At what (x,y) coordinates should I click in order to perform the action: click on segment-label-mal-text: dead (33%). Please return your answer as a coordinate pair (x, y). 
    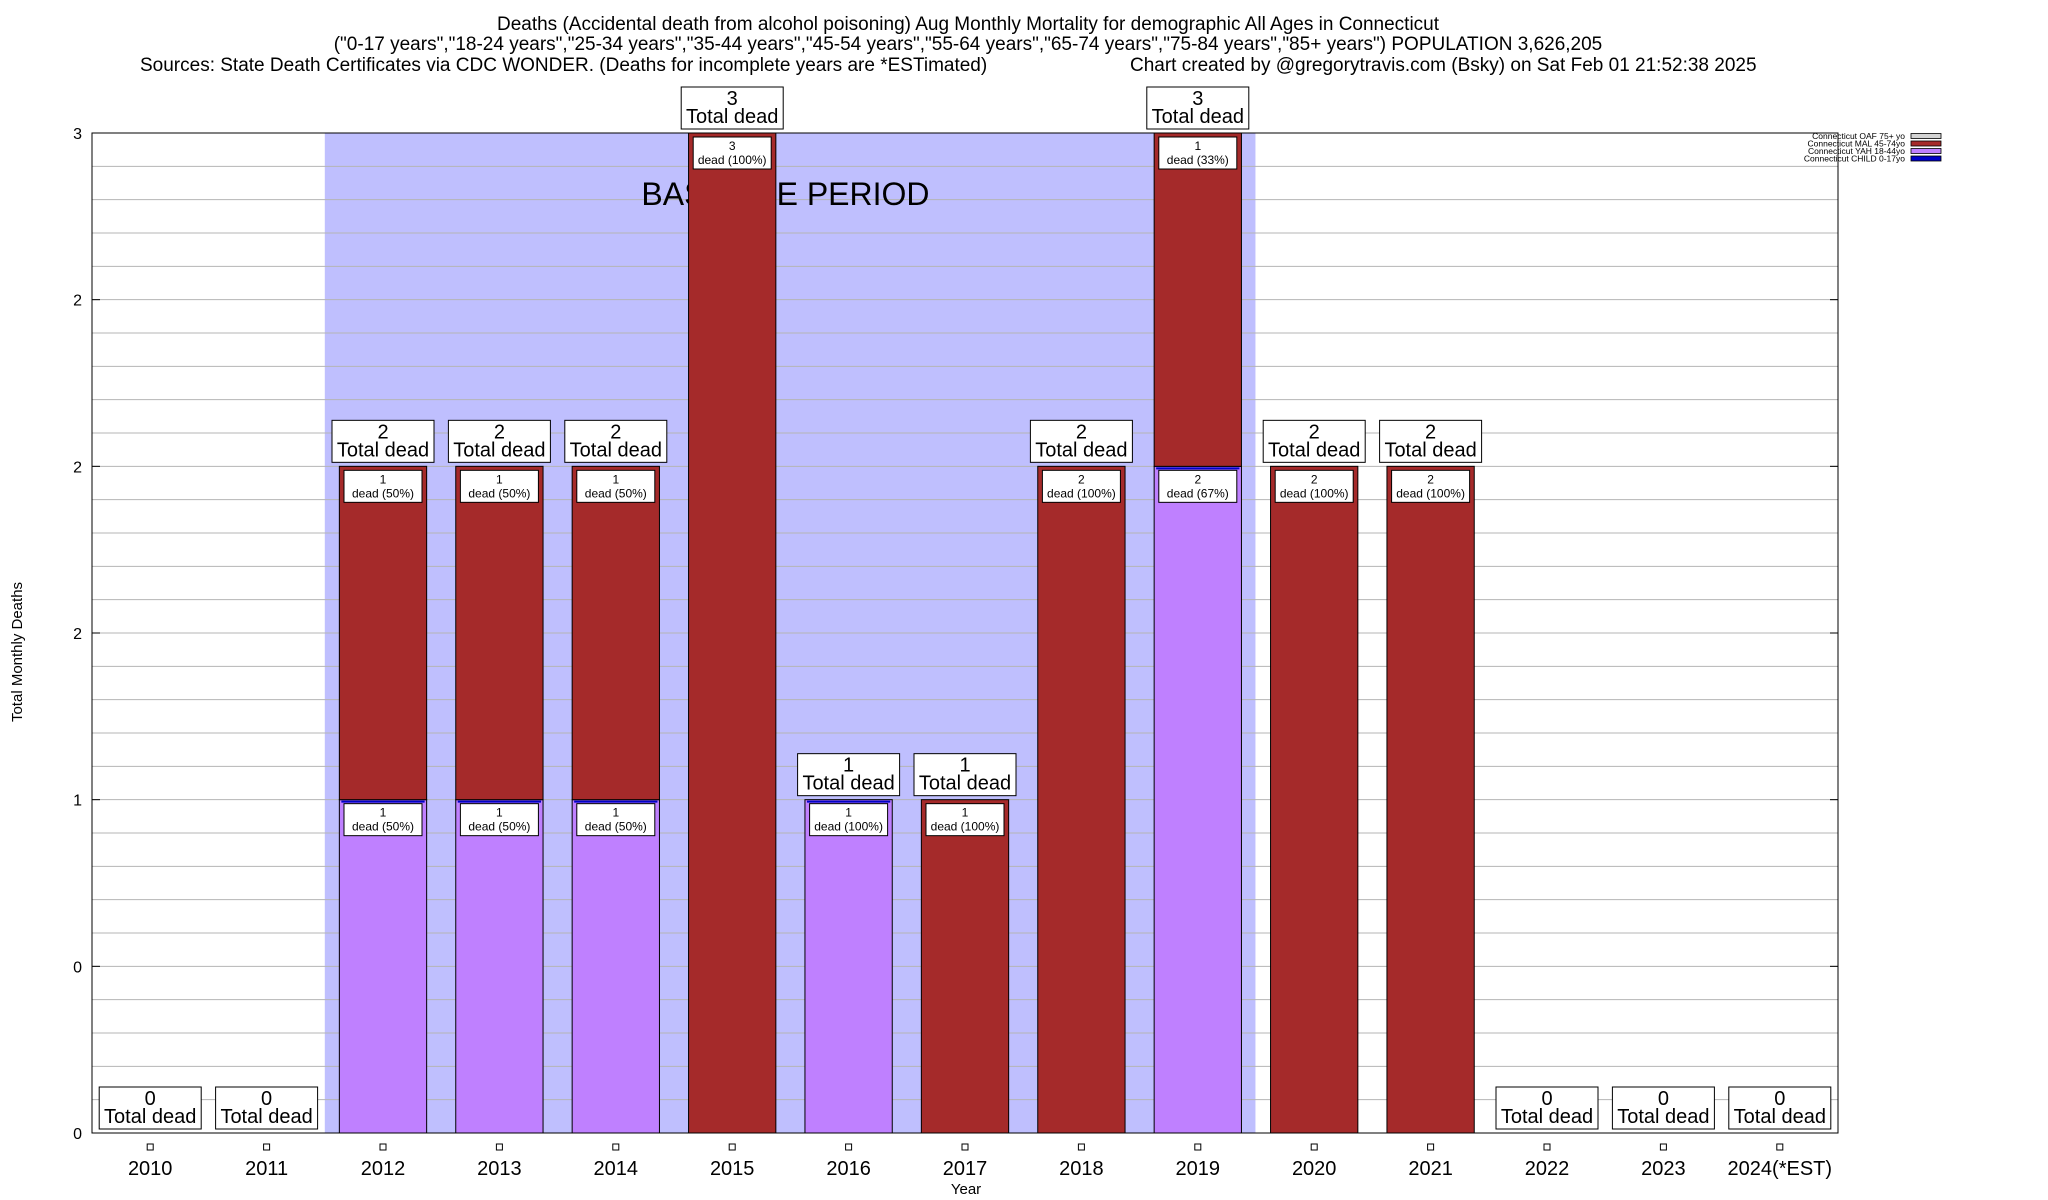
    Looking at the image, I should click on (1198, 160).